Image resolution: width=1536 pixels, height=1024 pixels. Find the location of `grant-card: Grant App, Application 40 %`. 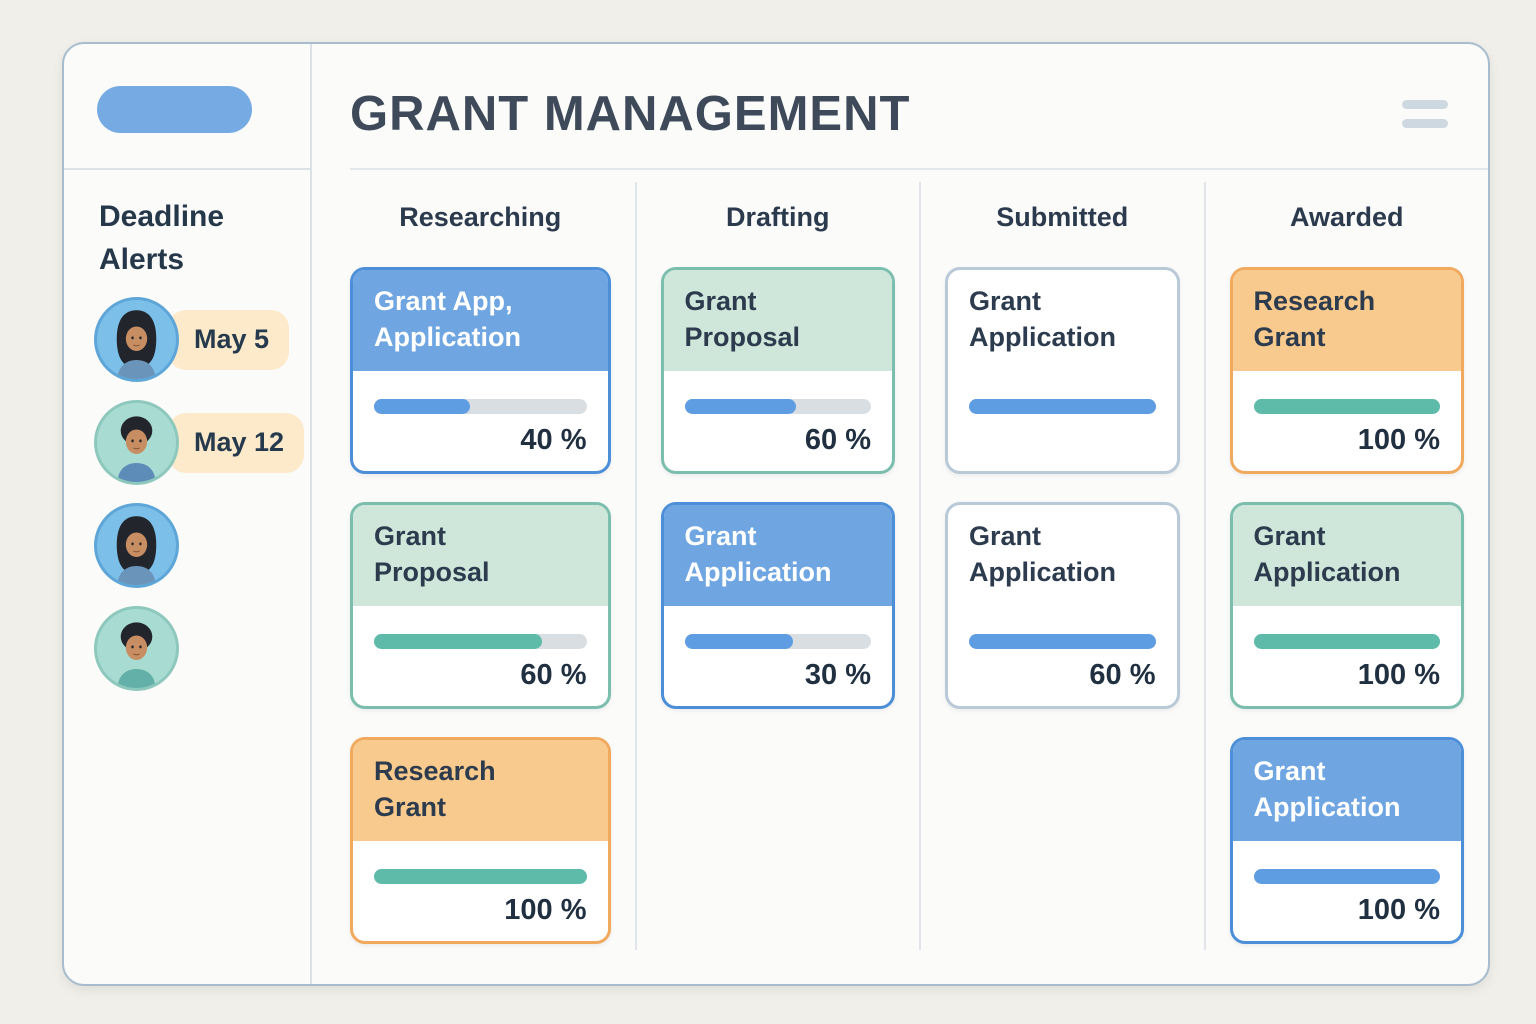

grant-card: Grant App, Application 40 % is located at coordinates (480, 370).